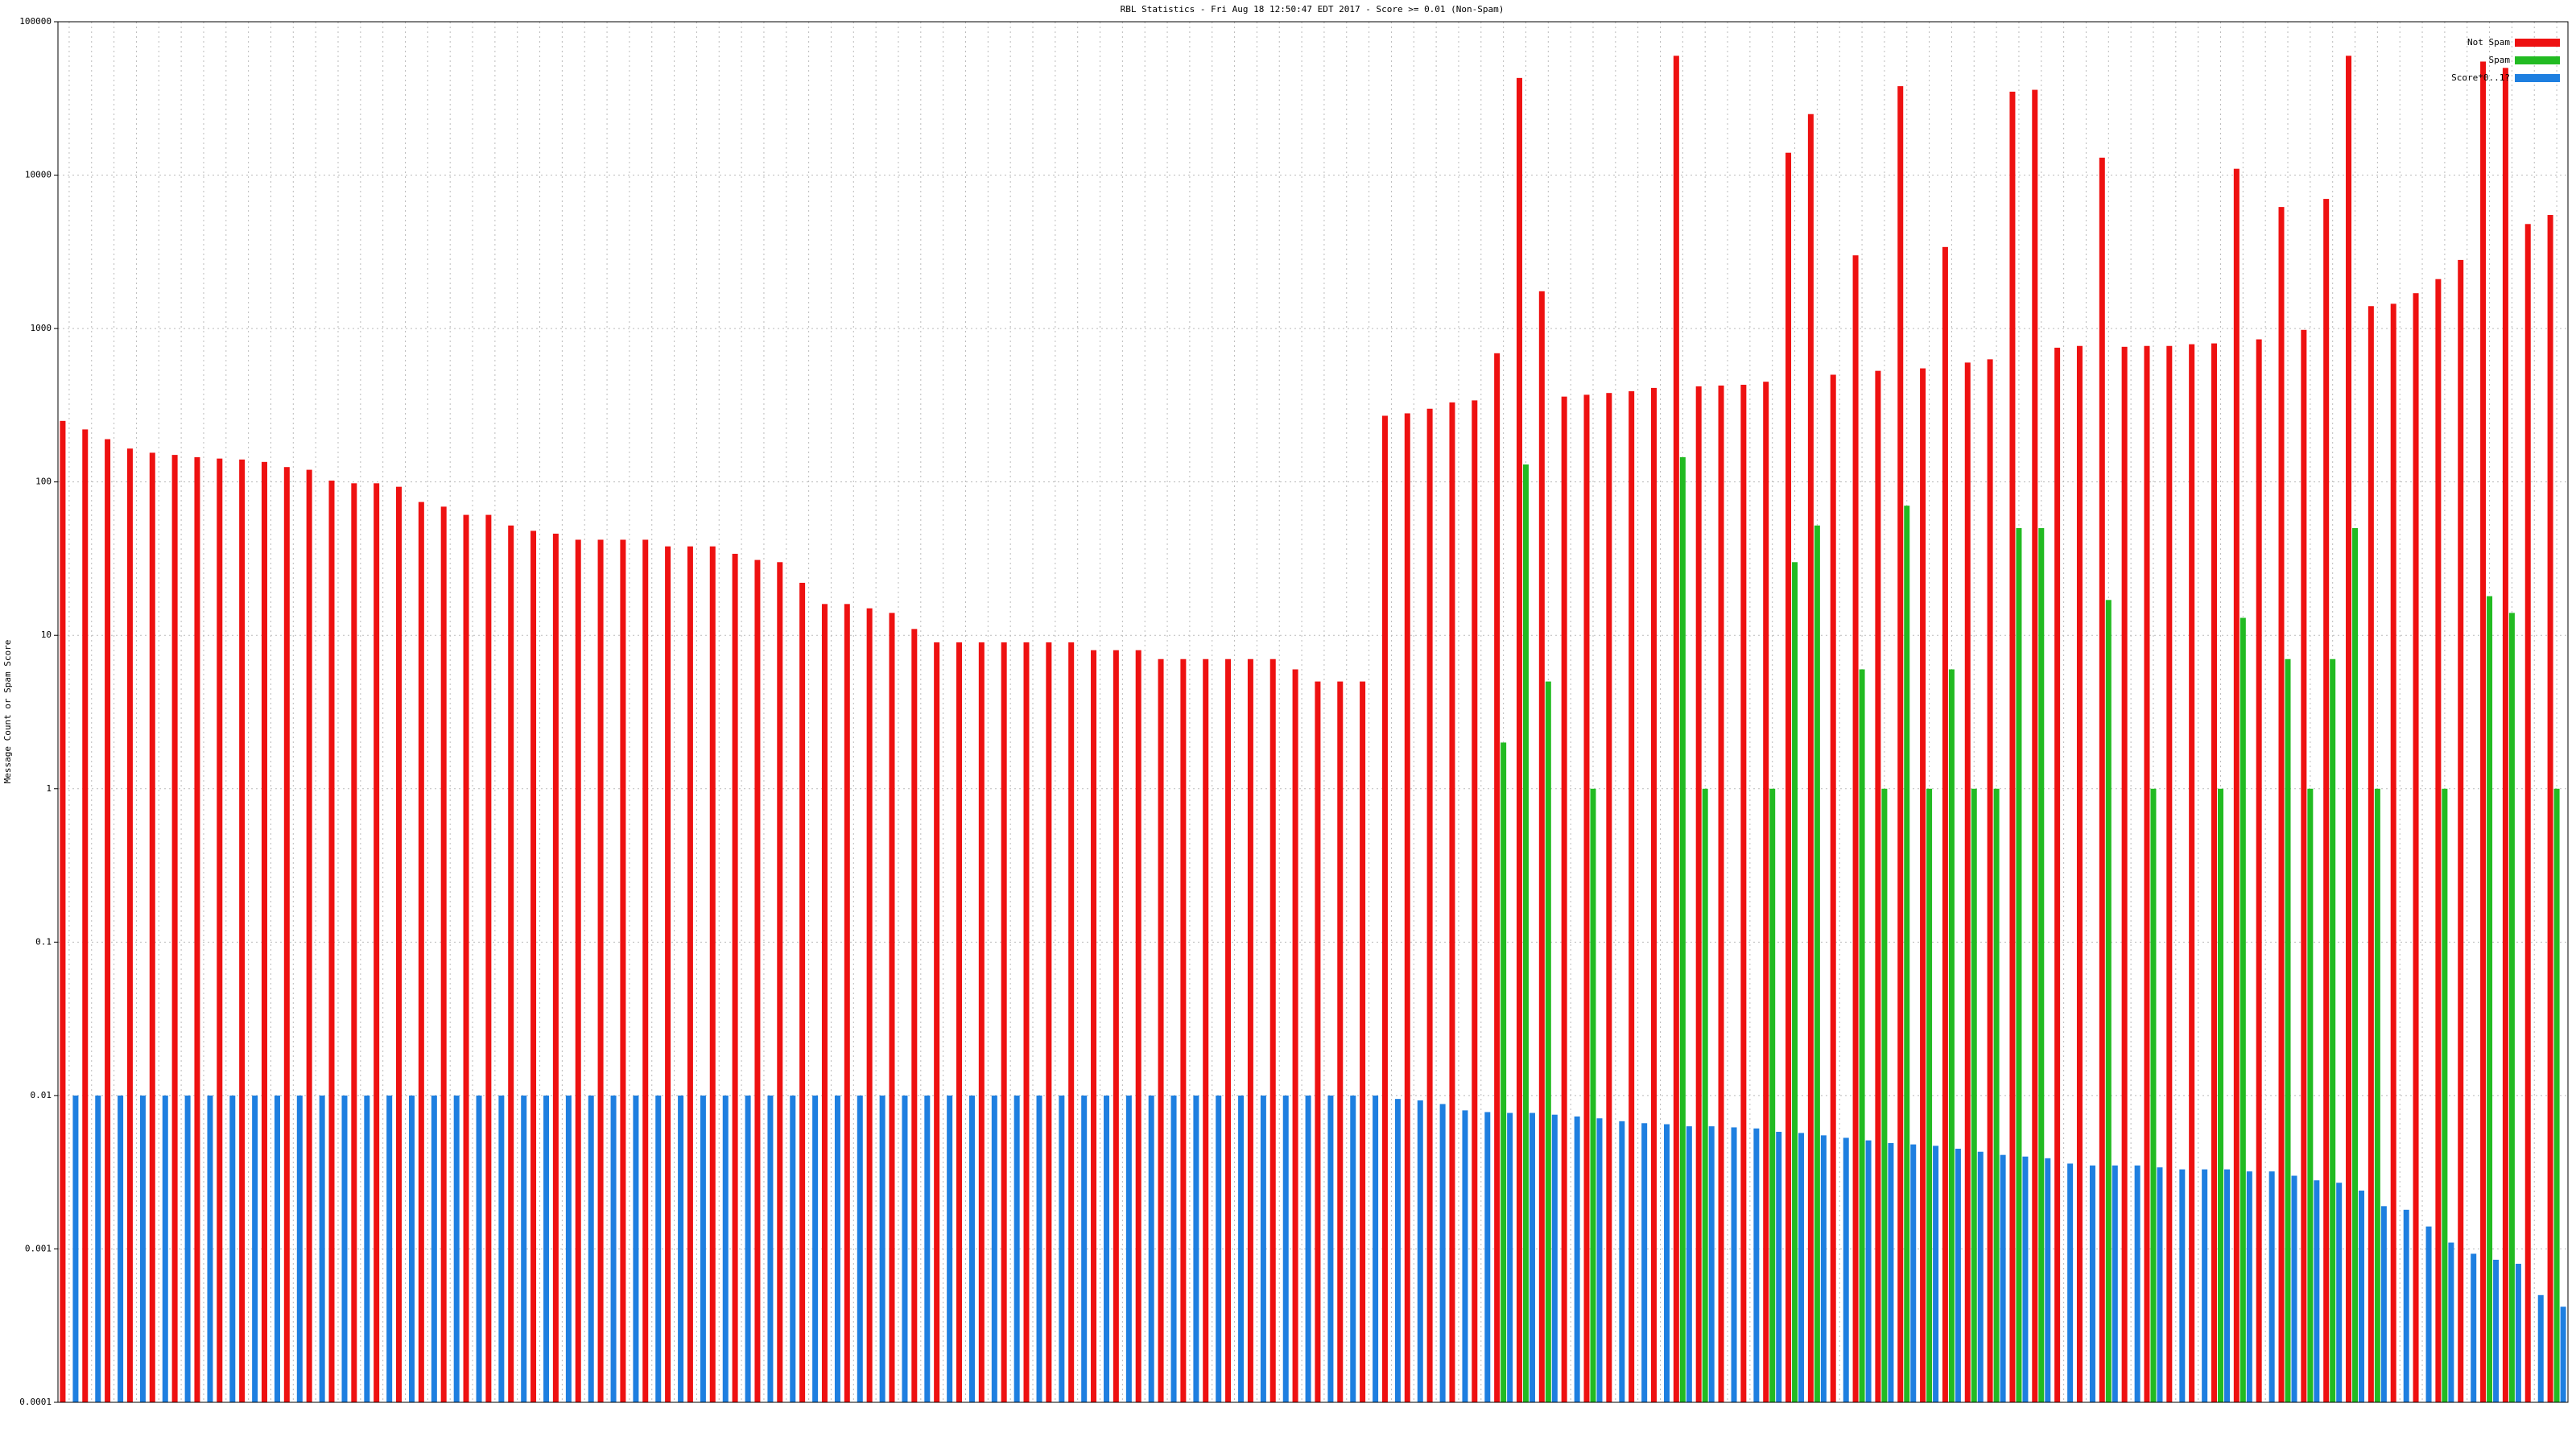  Describe the element at coordinates (2480, 77) in the screenshot. I see `legend-label: Score*0..1?` at that location.